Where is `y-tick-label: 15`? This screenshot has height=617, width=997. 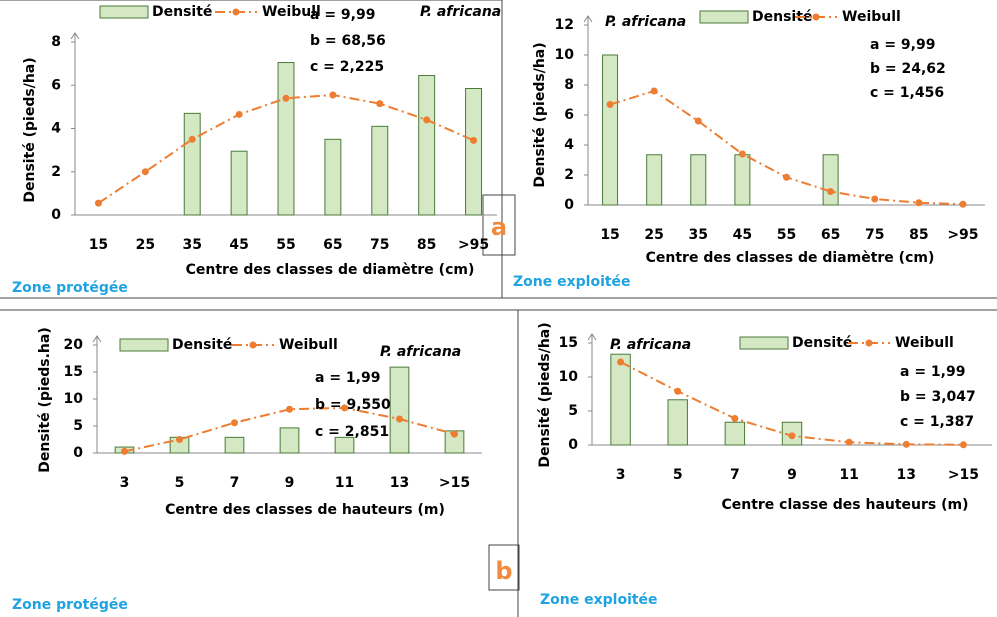 y-tick-label: 15 is located at coordinates (73, 372).